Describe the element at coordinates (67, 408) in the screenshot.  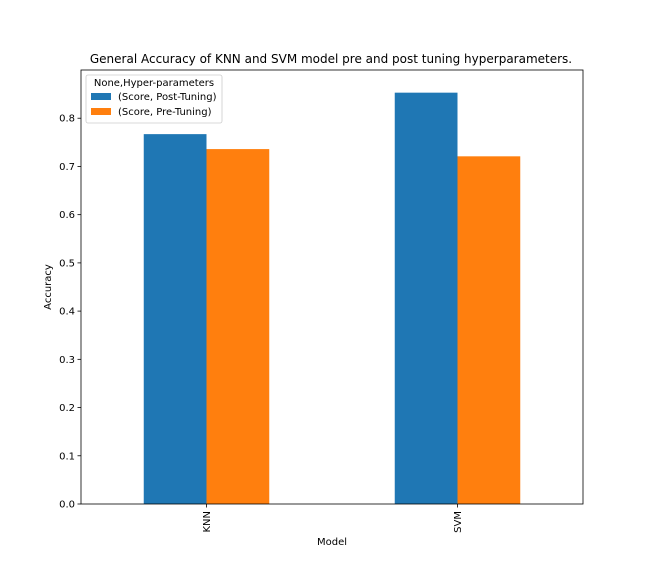
I see `y-tick-label: 0.2` at that location.